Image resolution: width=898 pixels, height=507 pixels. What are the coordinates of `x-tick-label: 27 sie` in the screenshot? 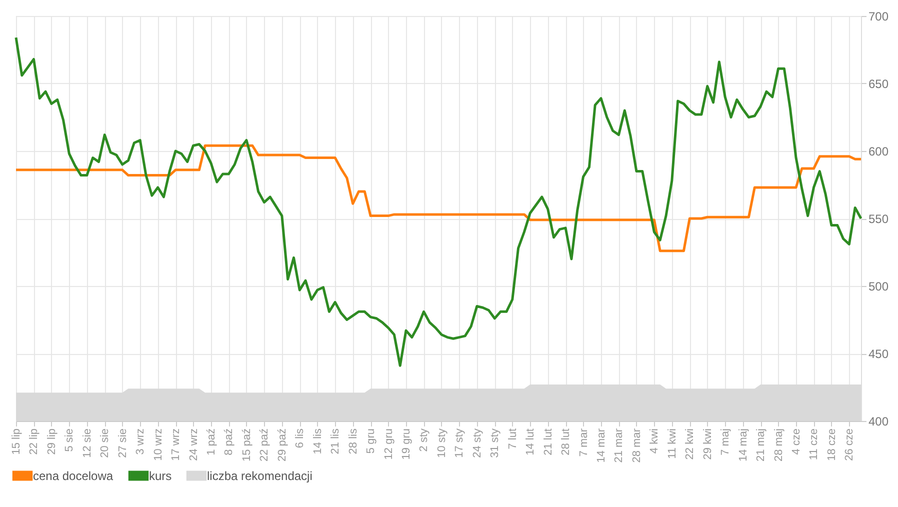 It's located at (122, 443).